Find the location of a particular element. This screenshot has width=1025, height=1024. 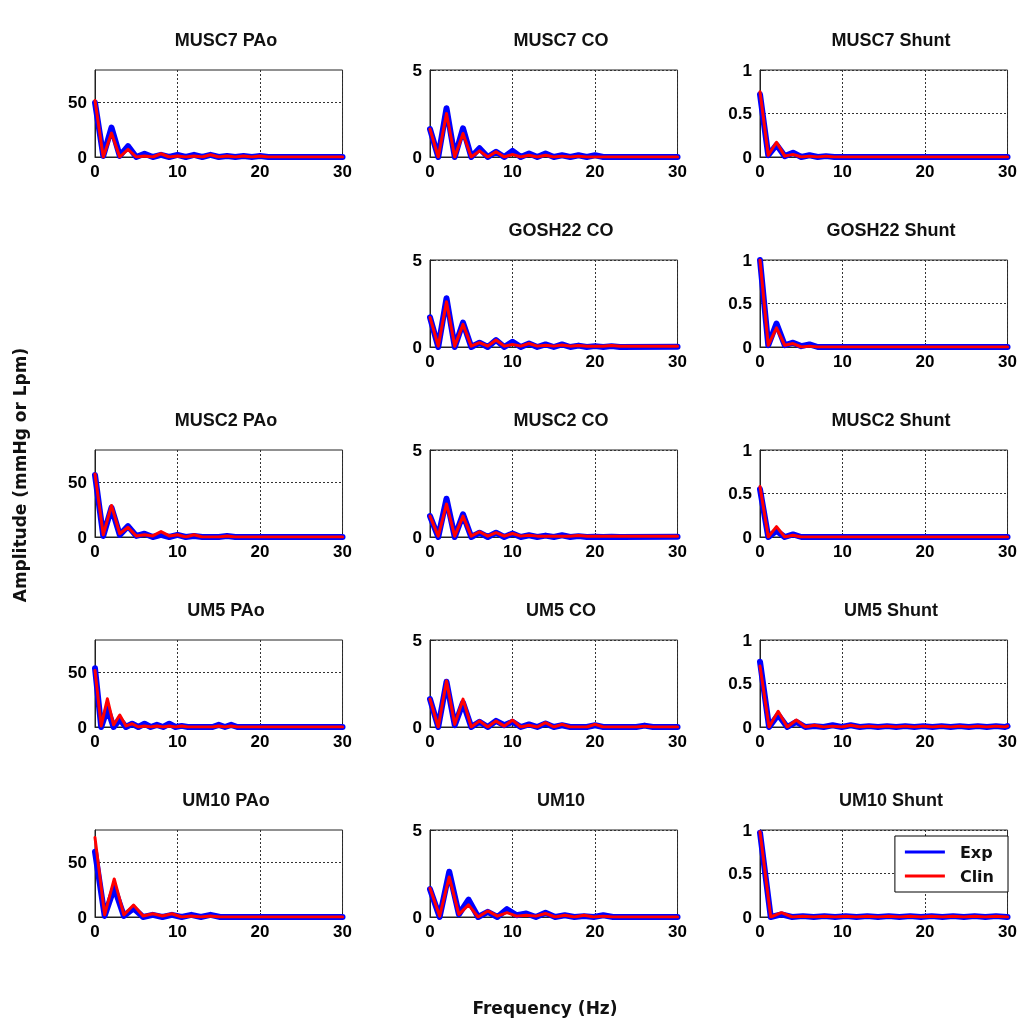

chart-title: MUSC7 PAo is located at coordinates (226, 40).